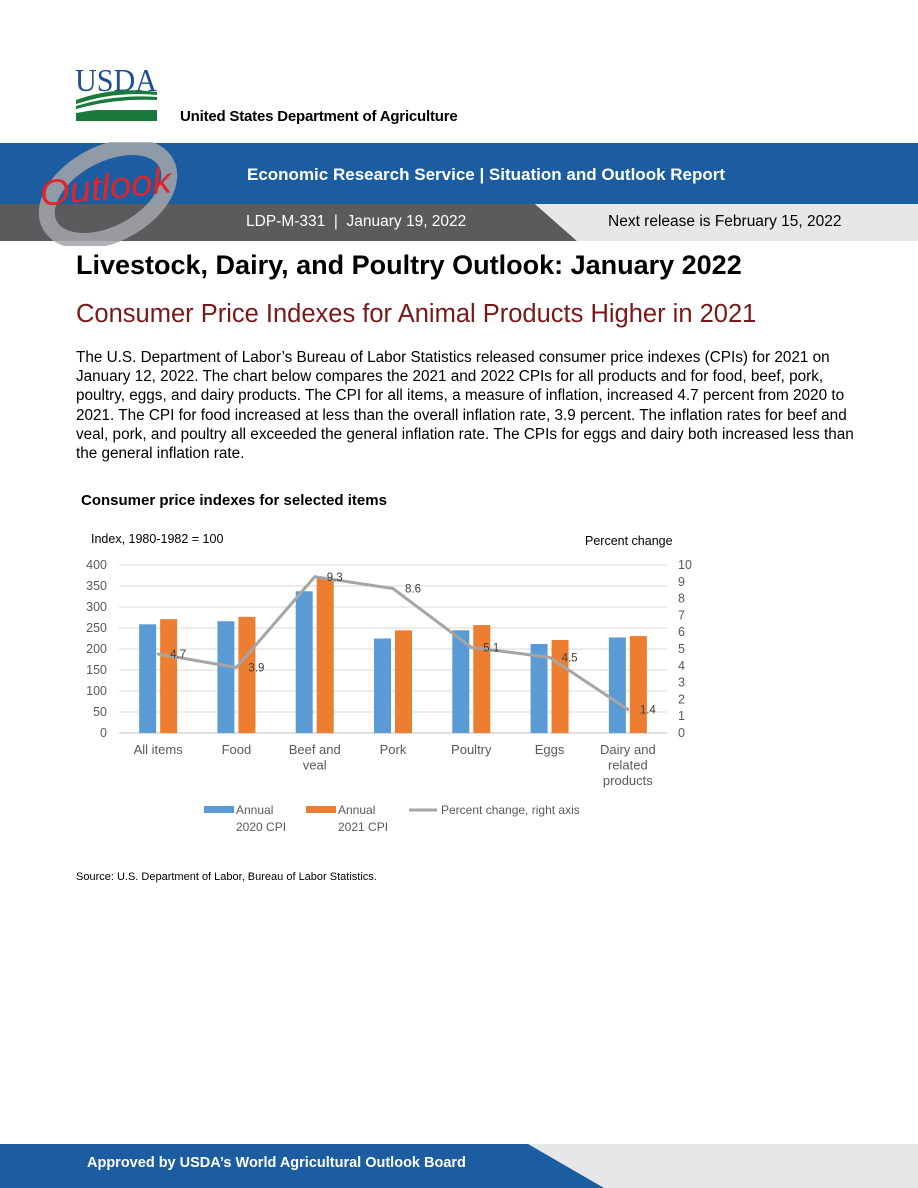 This screenshot has width=918, height=1188. I want to click on y-tick-label: 250, so click(96, 628).